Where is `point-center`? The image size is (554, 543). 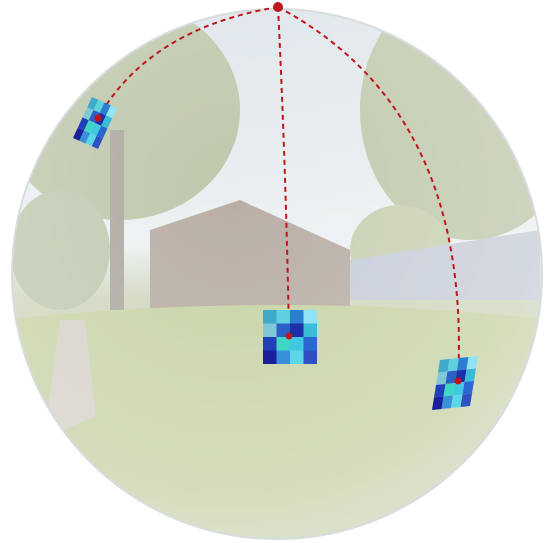
point-center is located at coordinates (289, 336).